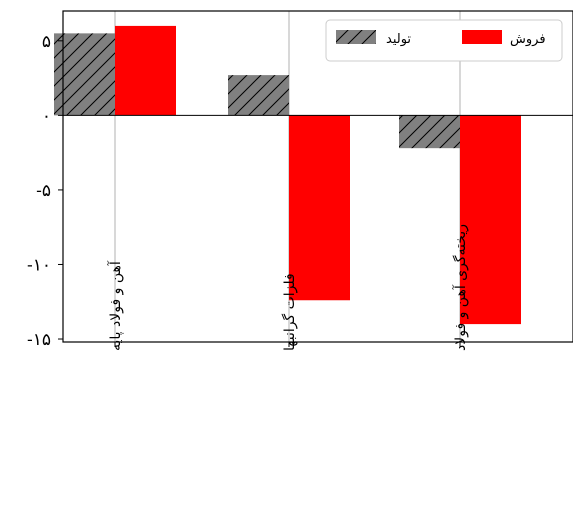  I want to click on x-tick-label-2: ریخته‌گری آهن و فولاد, so click(460, 287).